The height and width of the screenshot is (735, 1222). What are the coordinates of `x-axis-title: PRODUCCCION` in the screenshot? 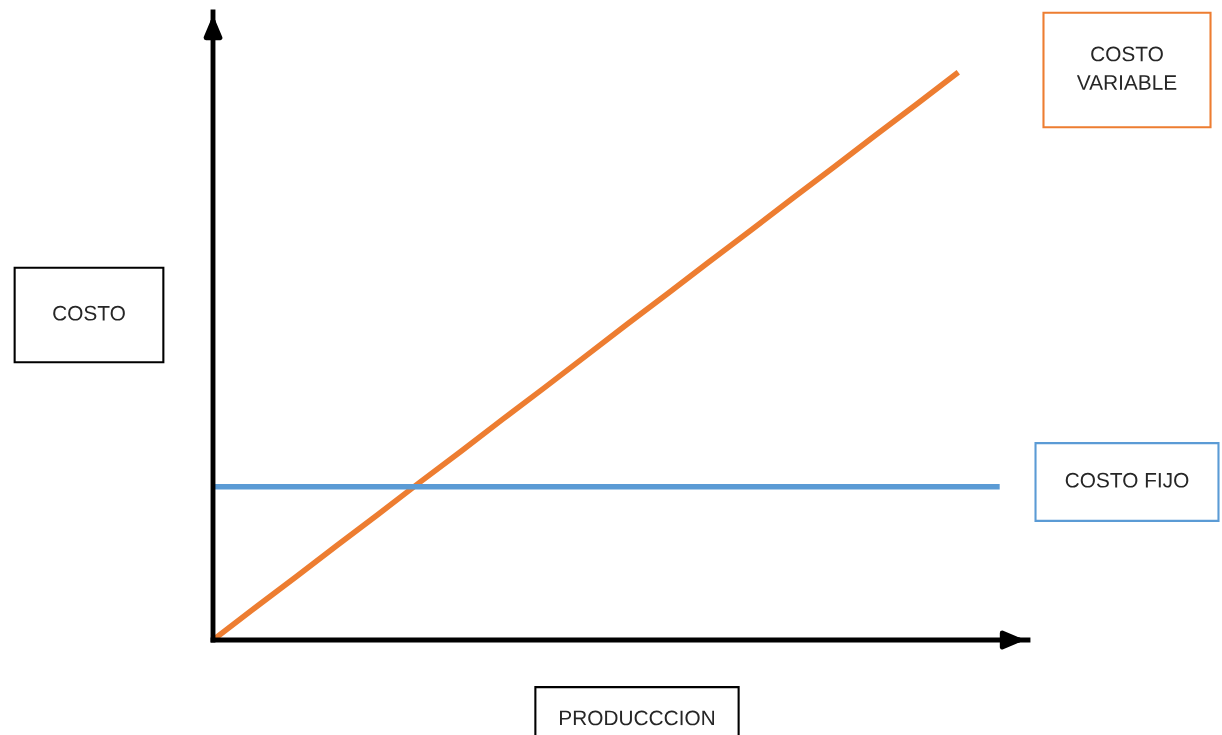 It's located at (637, 718).